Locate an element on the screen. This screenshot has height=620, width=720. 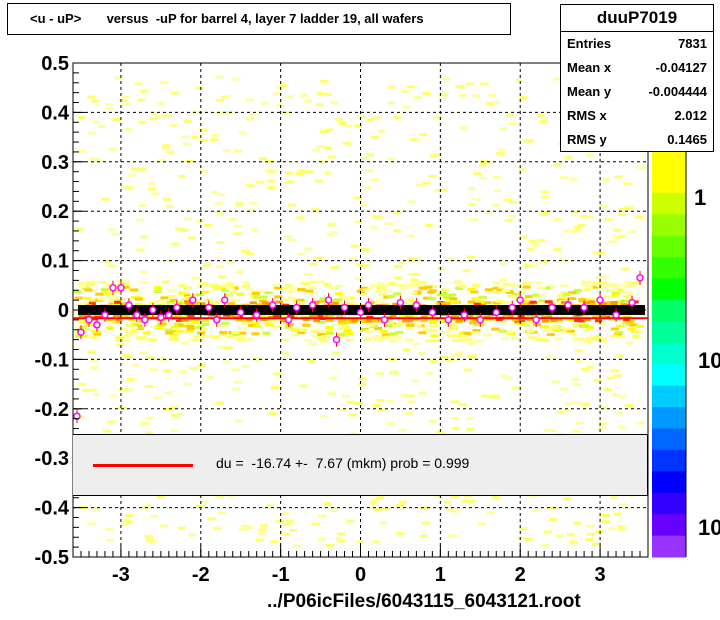
x-tick-label: -1 is located at coordinates (281, 575).